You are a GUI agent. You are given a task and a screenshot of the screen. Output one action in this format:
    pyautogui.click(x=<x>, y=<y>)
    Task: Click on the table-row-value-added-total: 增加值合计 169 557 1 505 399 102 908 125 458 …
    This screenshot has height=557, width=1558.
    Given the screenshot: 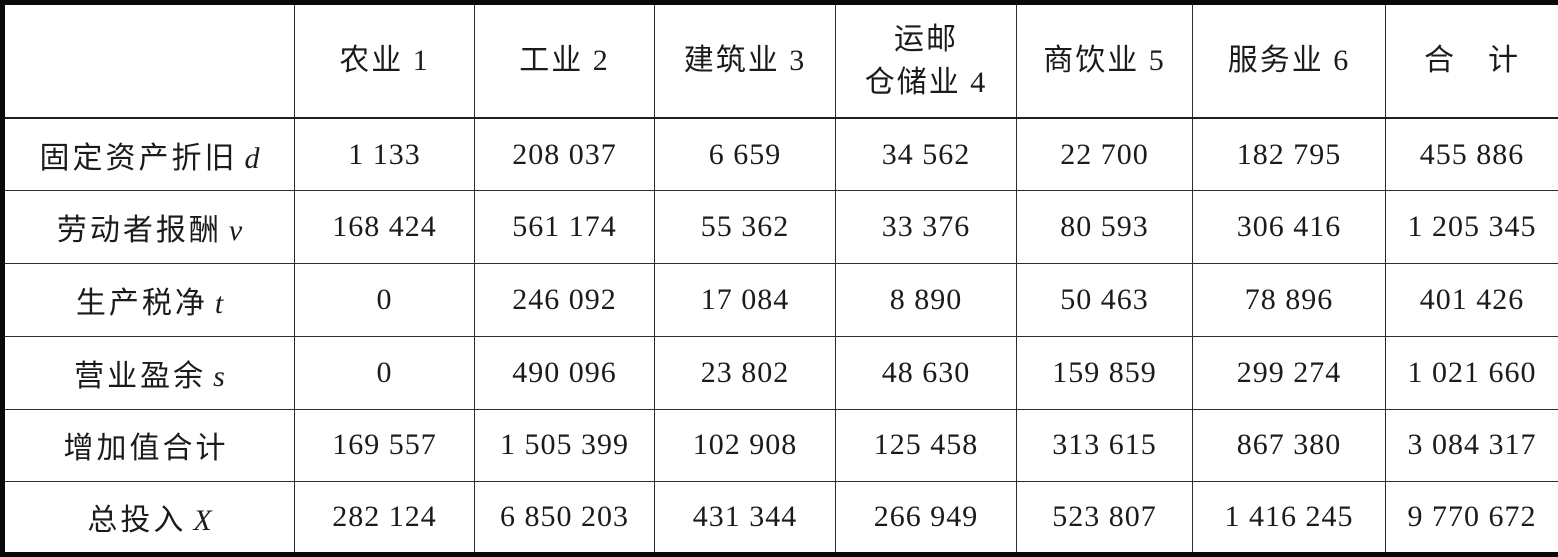 What is the action you would take?
    pyautogui.click(x=780, y=445)
    